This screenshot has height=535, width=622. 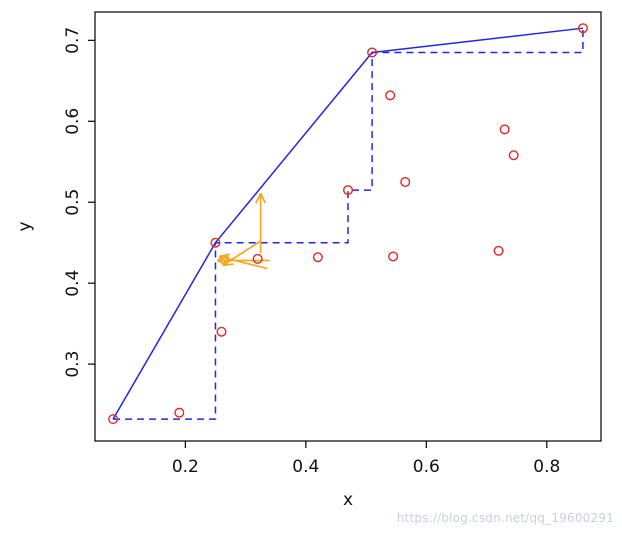 I want to click on y-tick-label: 0.3, so click(x=73, y=364).